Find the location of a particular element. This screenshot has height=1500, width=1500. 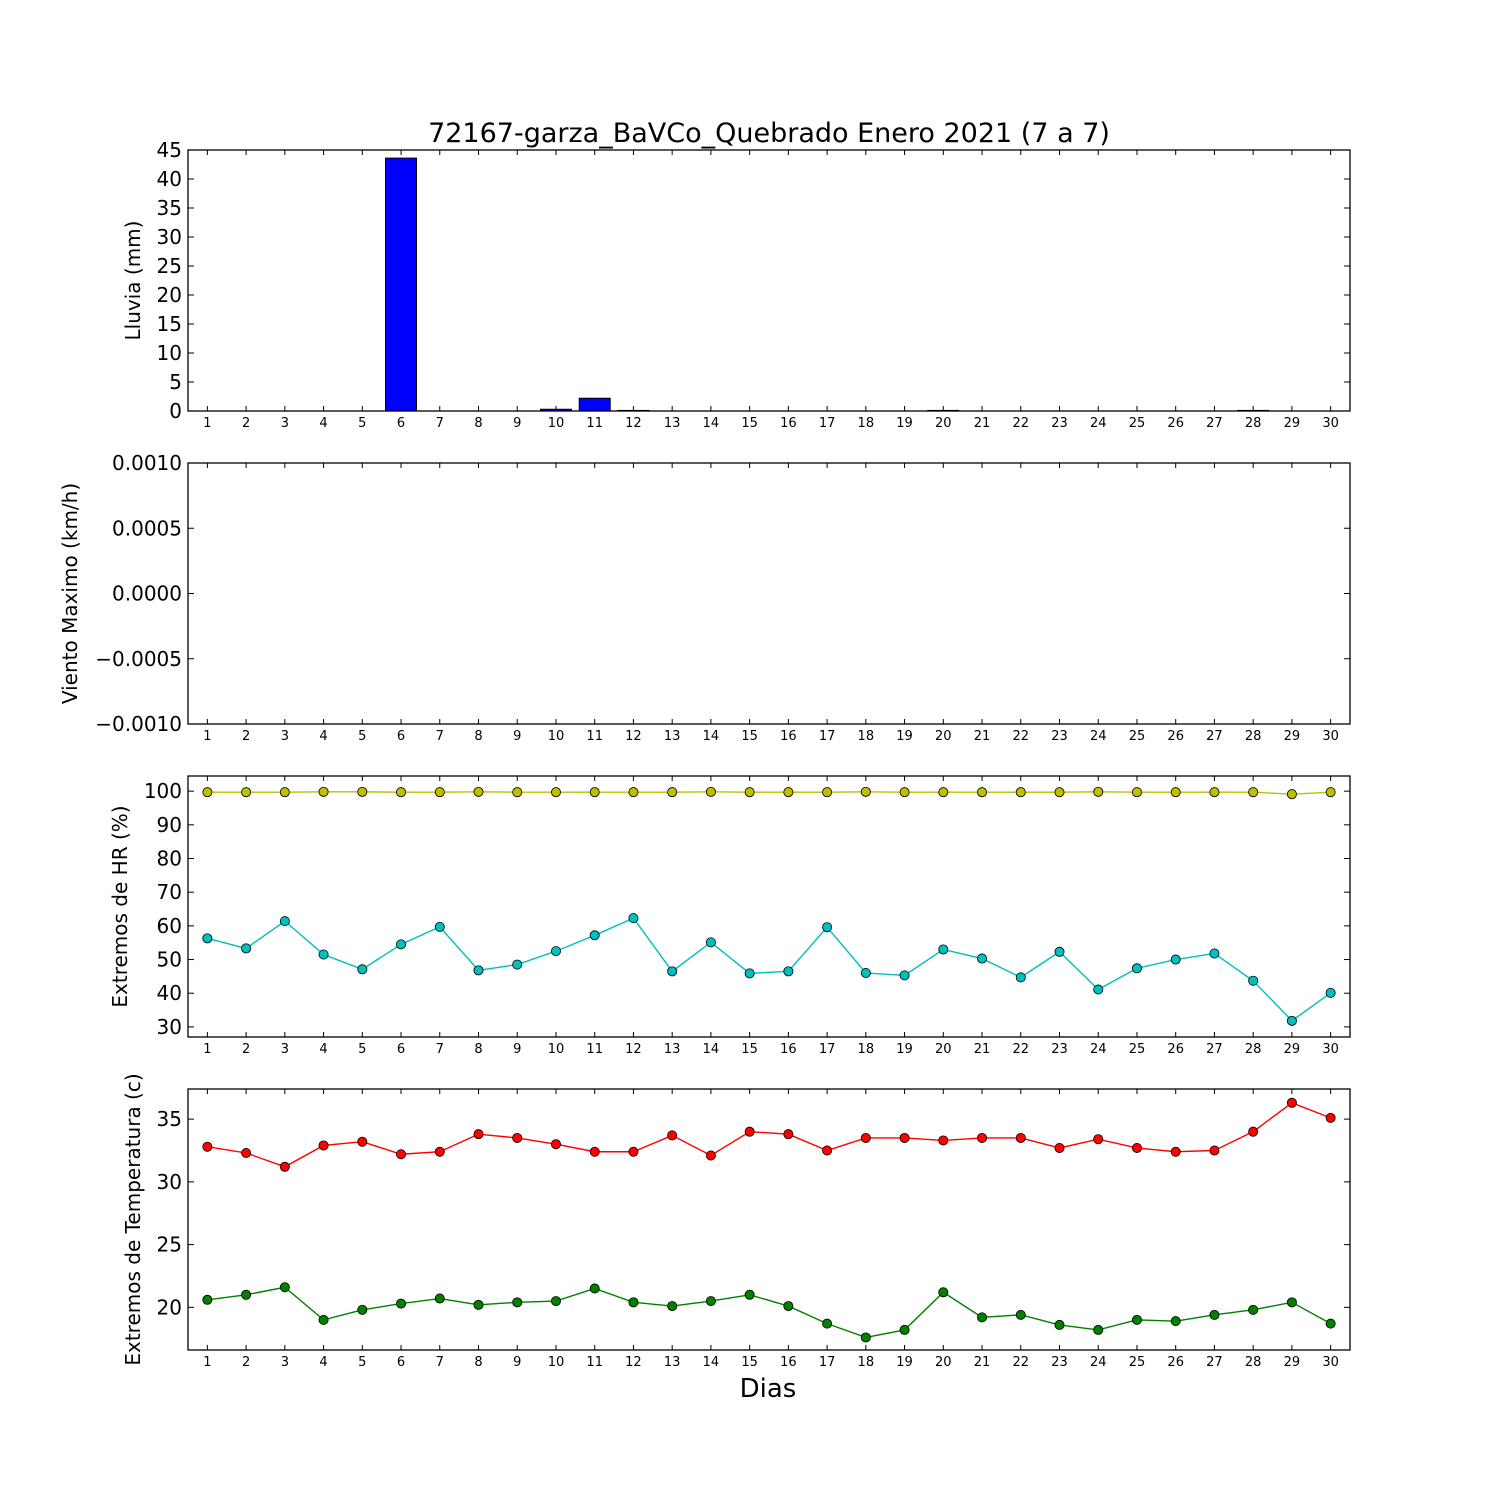

y-tick-label: −0.0010 is located at coordinates (138, 724).